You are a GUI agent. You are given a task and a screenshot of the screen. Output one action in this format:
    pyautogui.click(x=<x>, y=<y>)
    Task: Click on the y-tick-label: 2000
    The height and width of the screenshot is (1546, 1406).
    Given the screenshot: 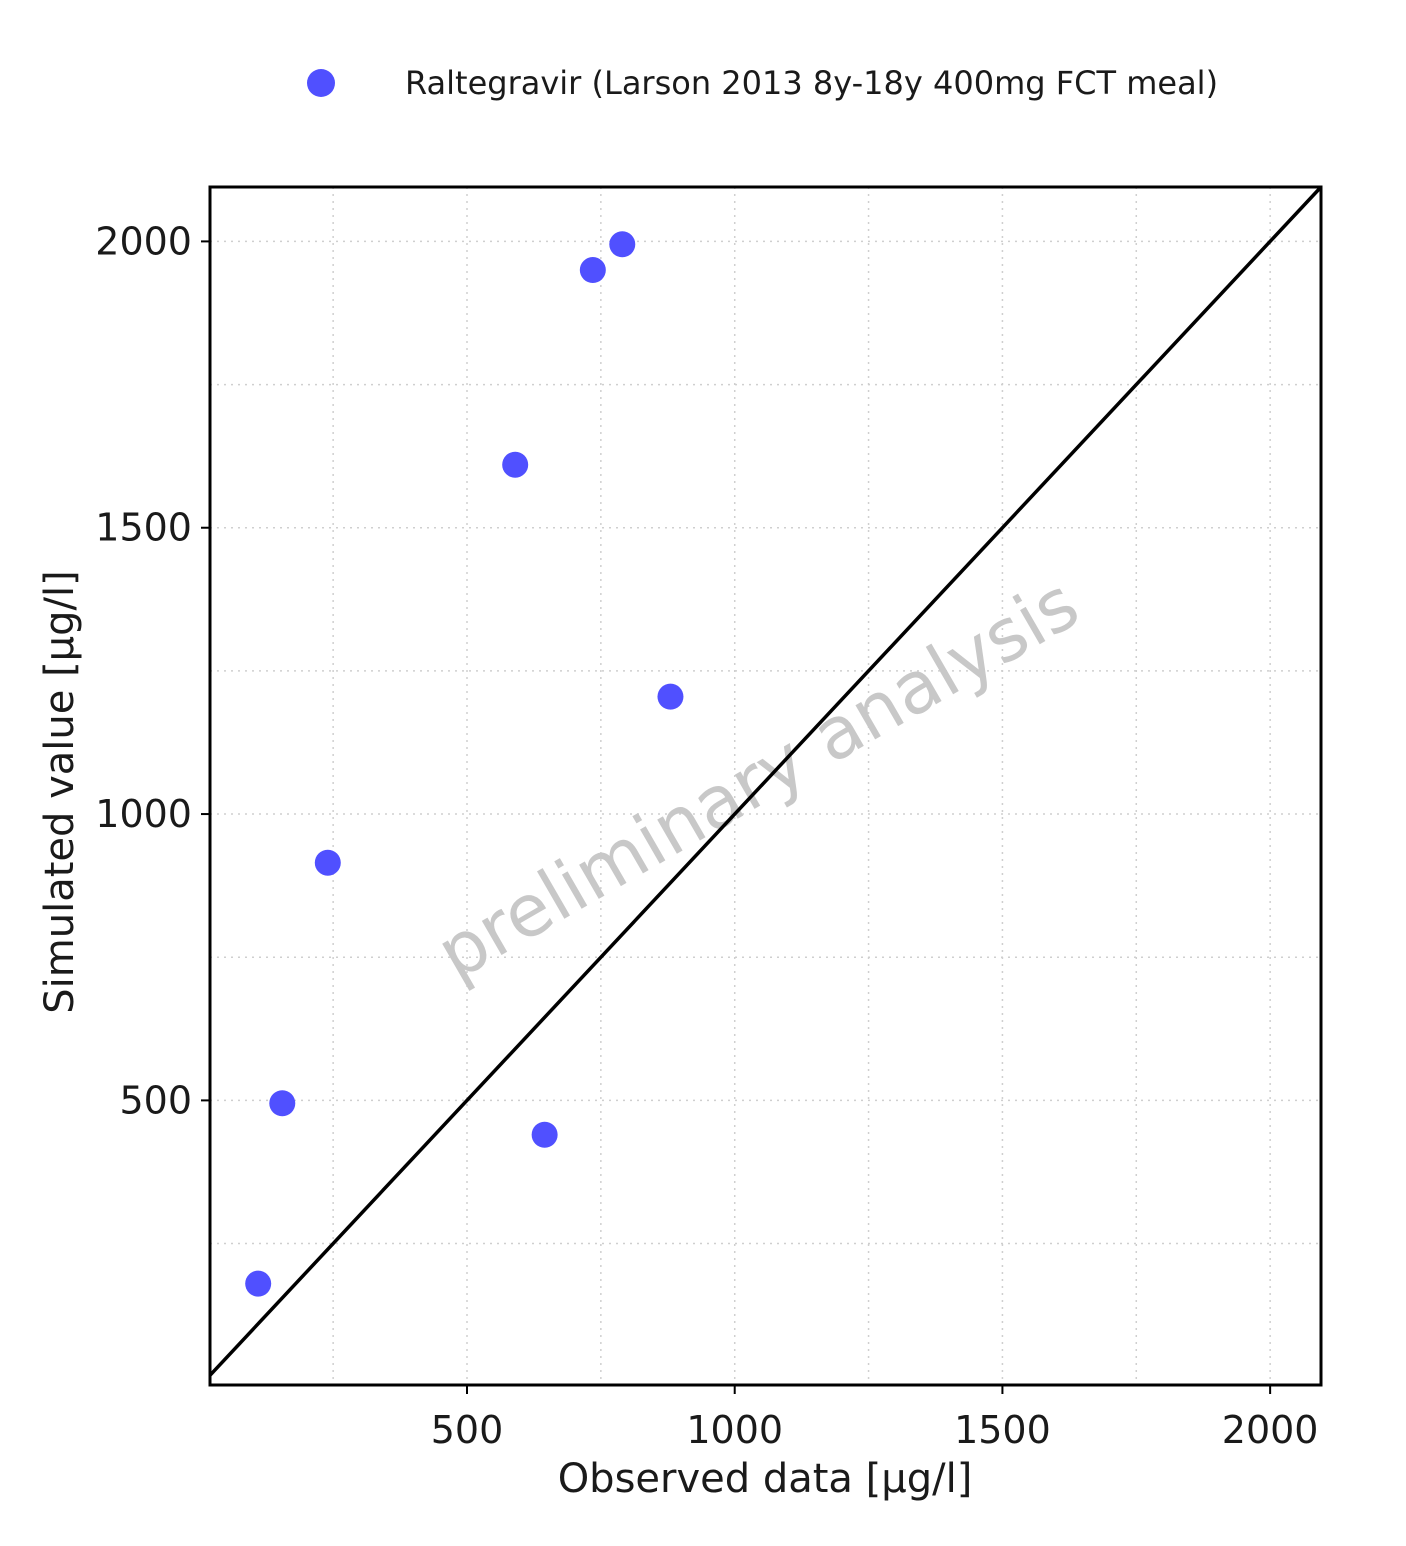 What is the action you would take?
    pyautogui.click(x=143, y=241)
    